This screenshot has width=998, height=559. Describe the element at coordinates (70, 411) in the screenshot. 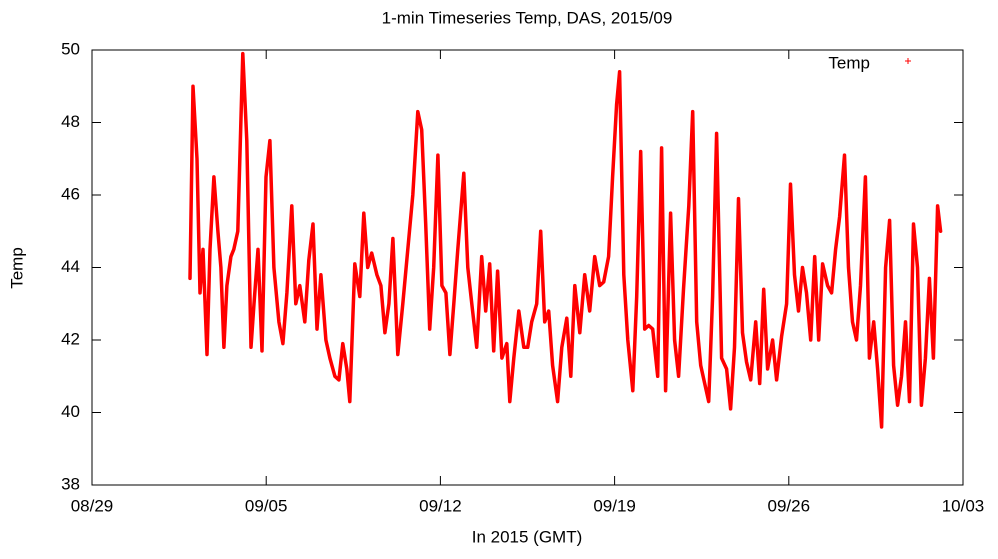

I see `y-tick-label: 40` at that location.